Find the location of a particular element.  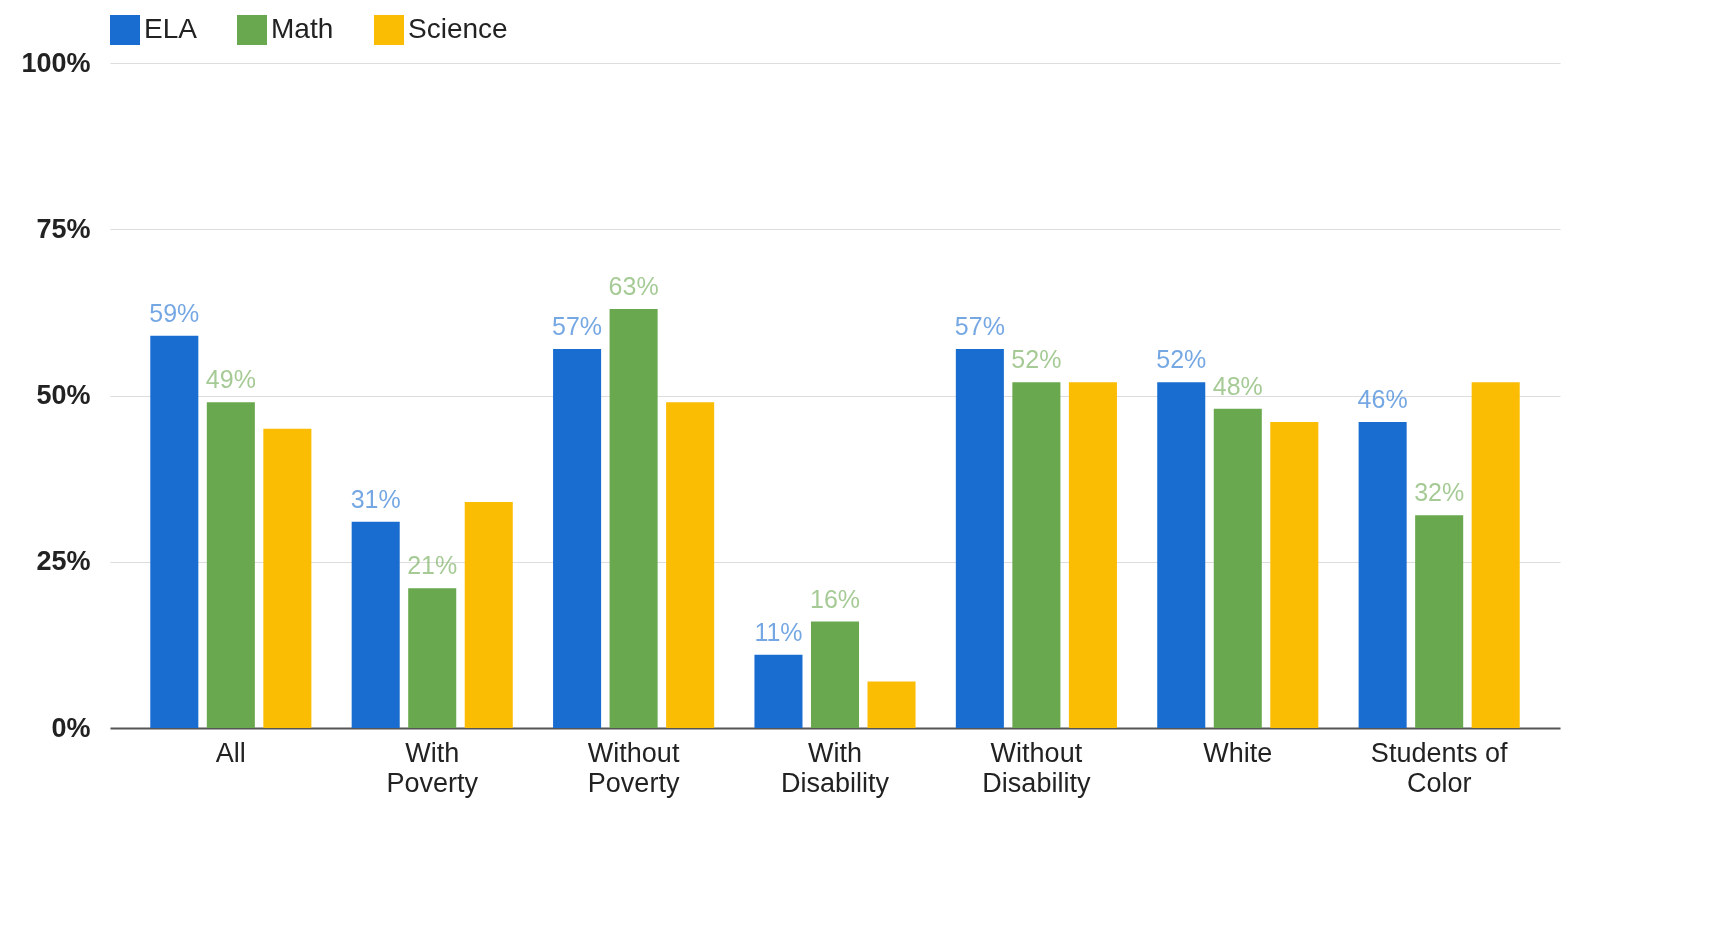

y-tick-label: 75% is located at coordinates (63, 228).